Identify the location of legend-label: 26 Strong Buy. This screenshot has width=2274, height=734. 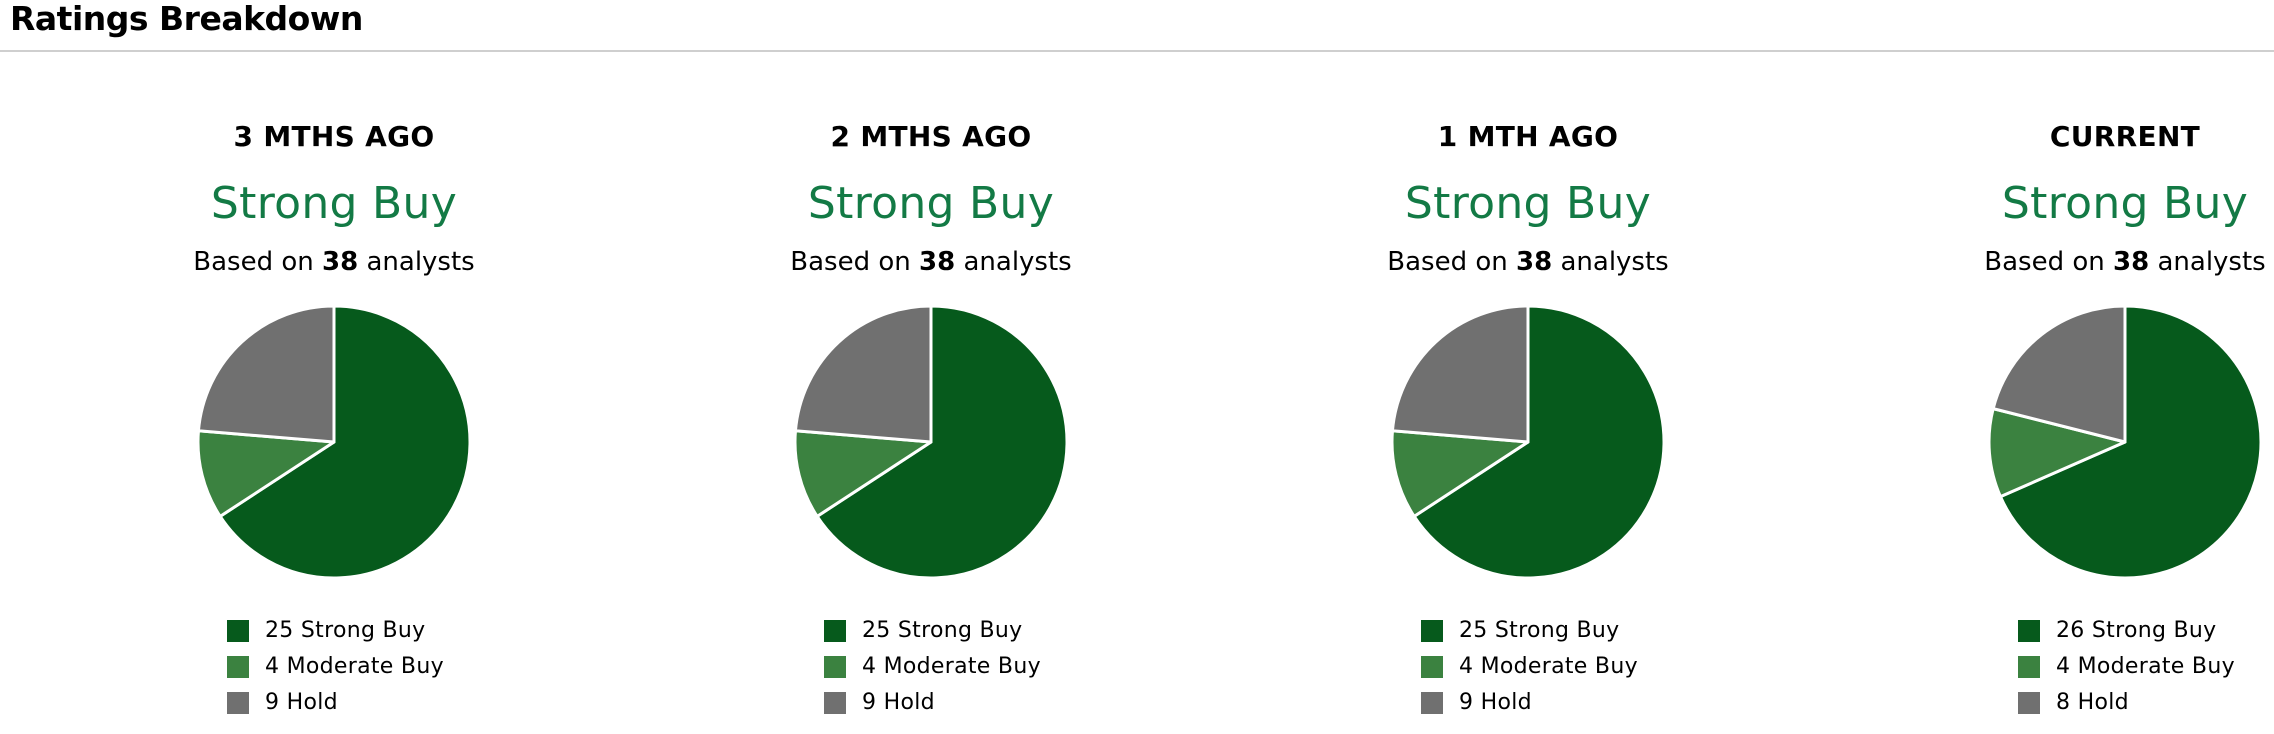
(2136, 631).